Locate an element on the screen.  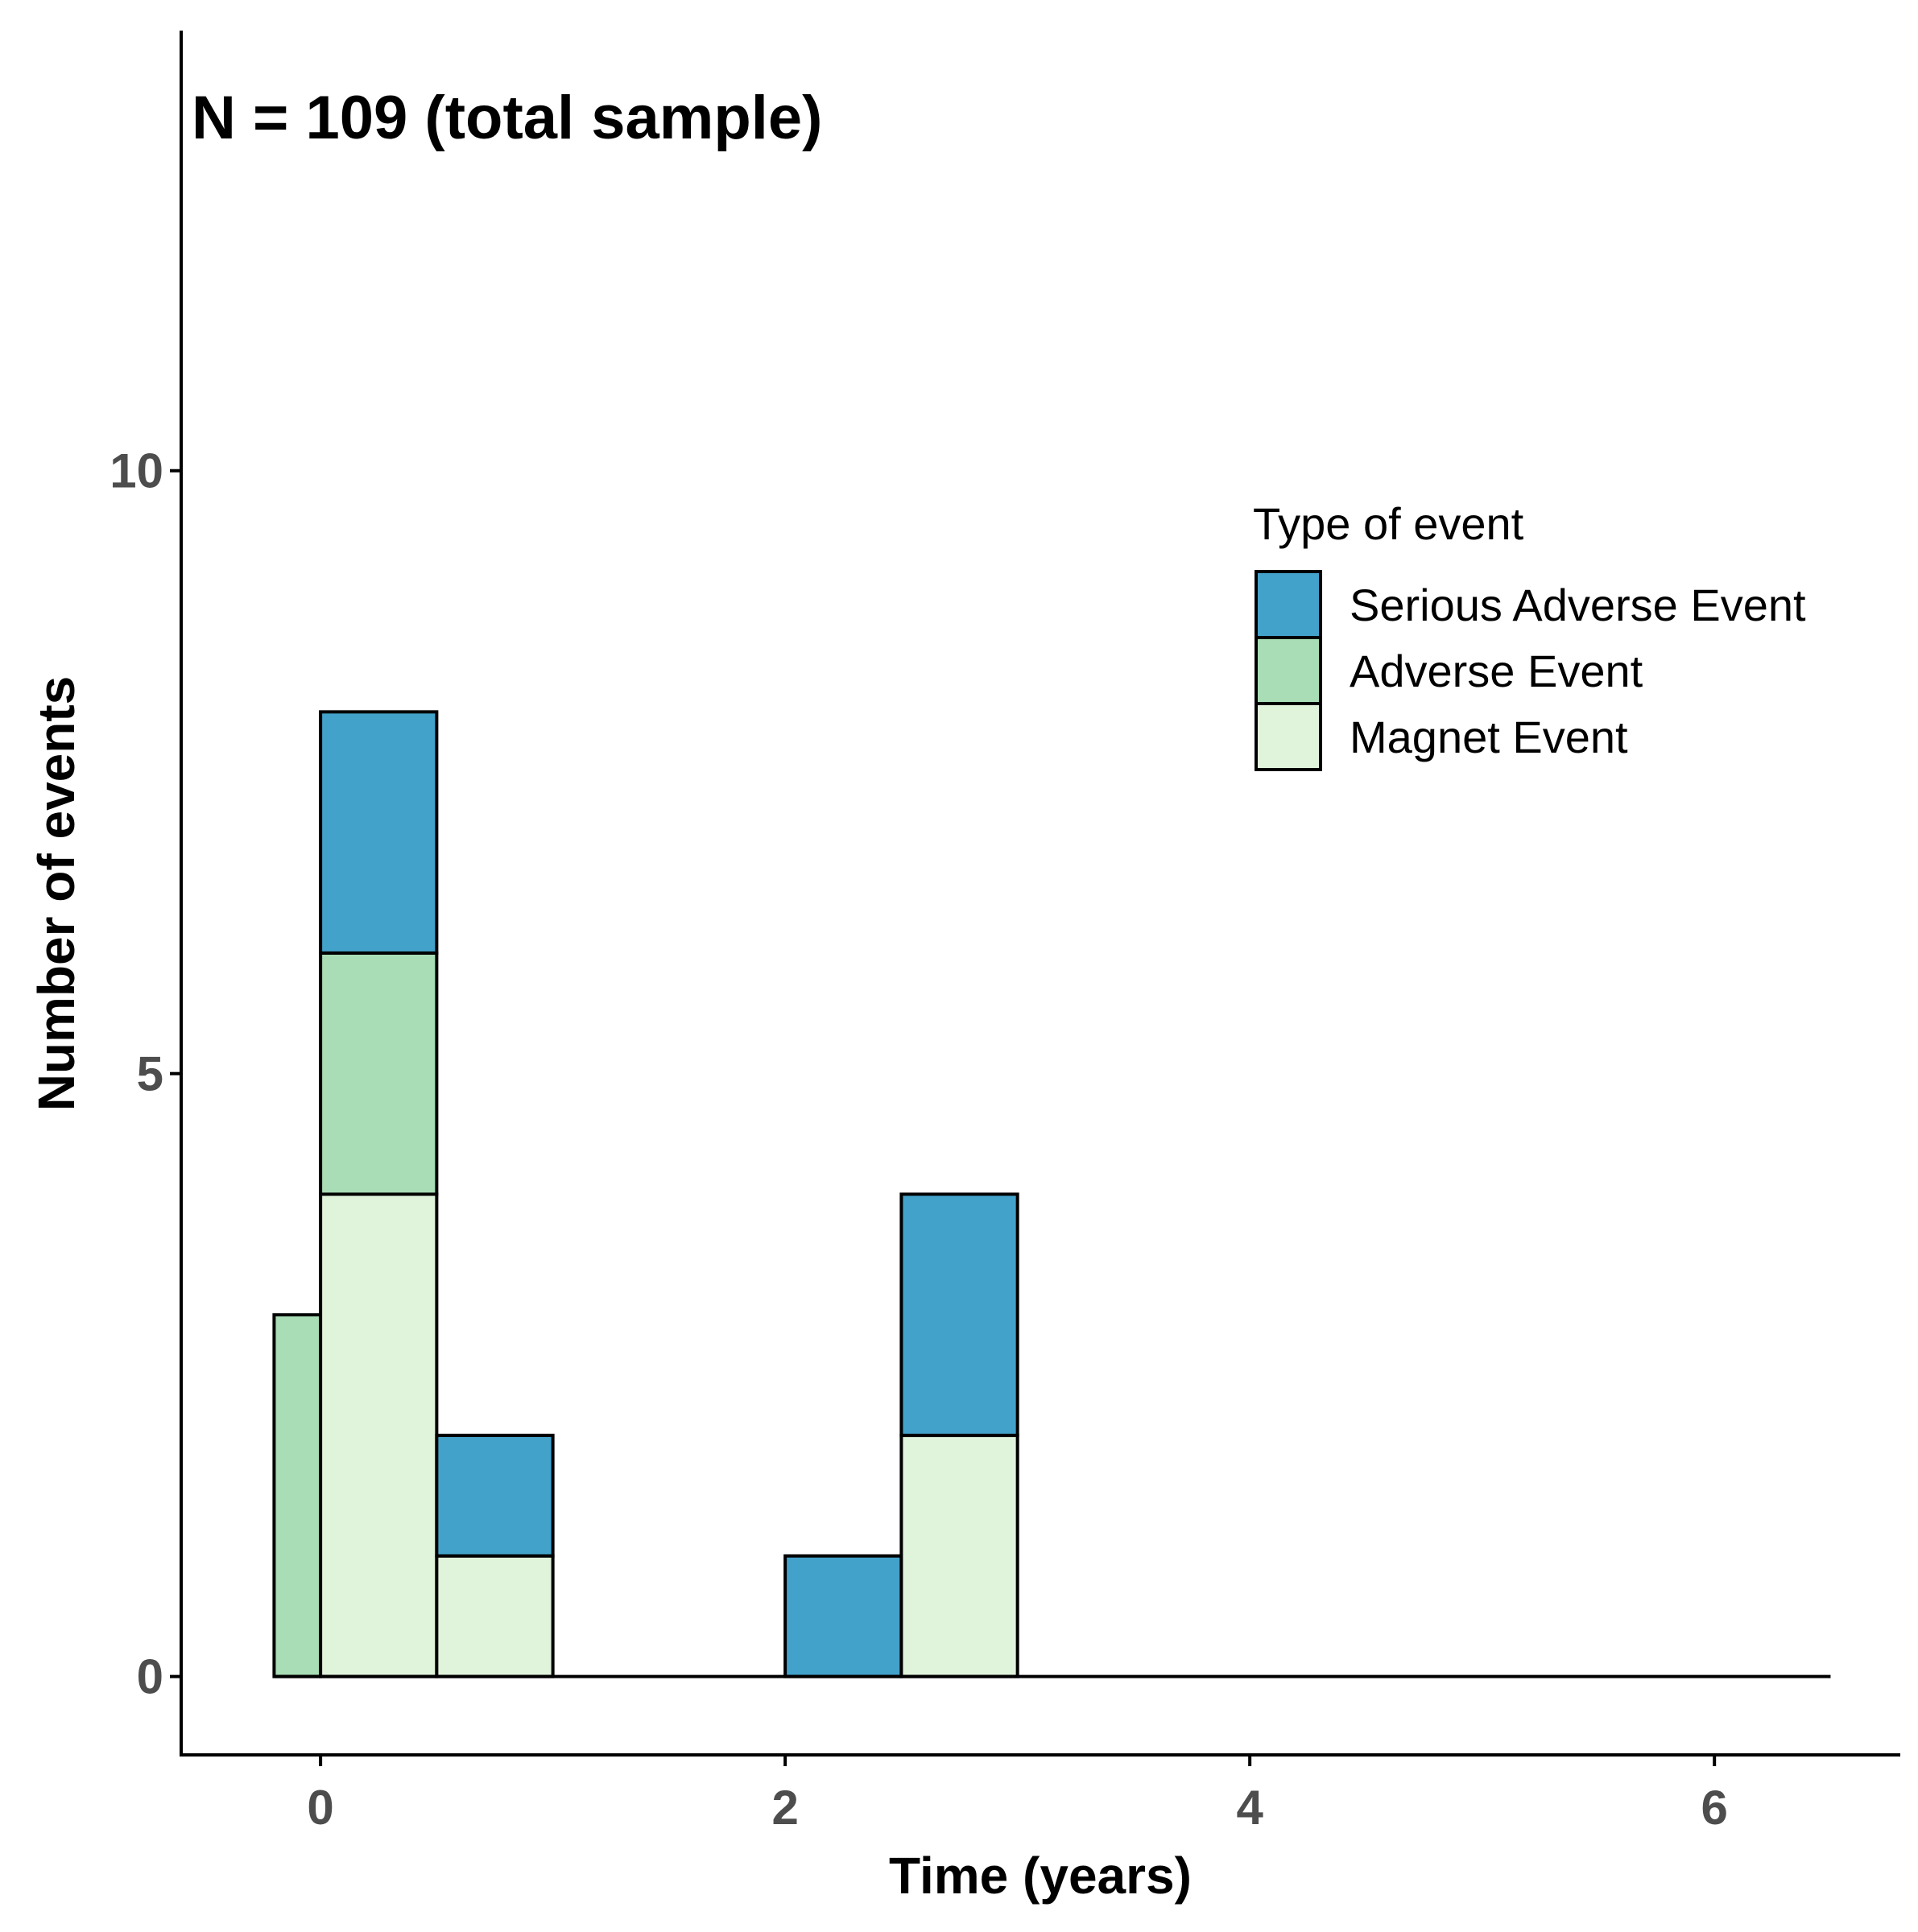
y-tick-label-10: 10 is located at coordinates (136, 471).